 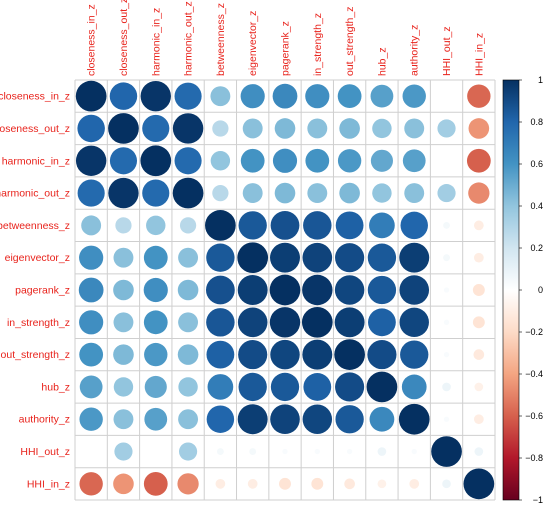 What do you see at coordinates (123, 257) in the screenshot?
I see `correlation-circle-eigenvector_z-closeness_out_z` at bounding box center [123, 257].